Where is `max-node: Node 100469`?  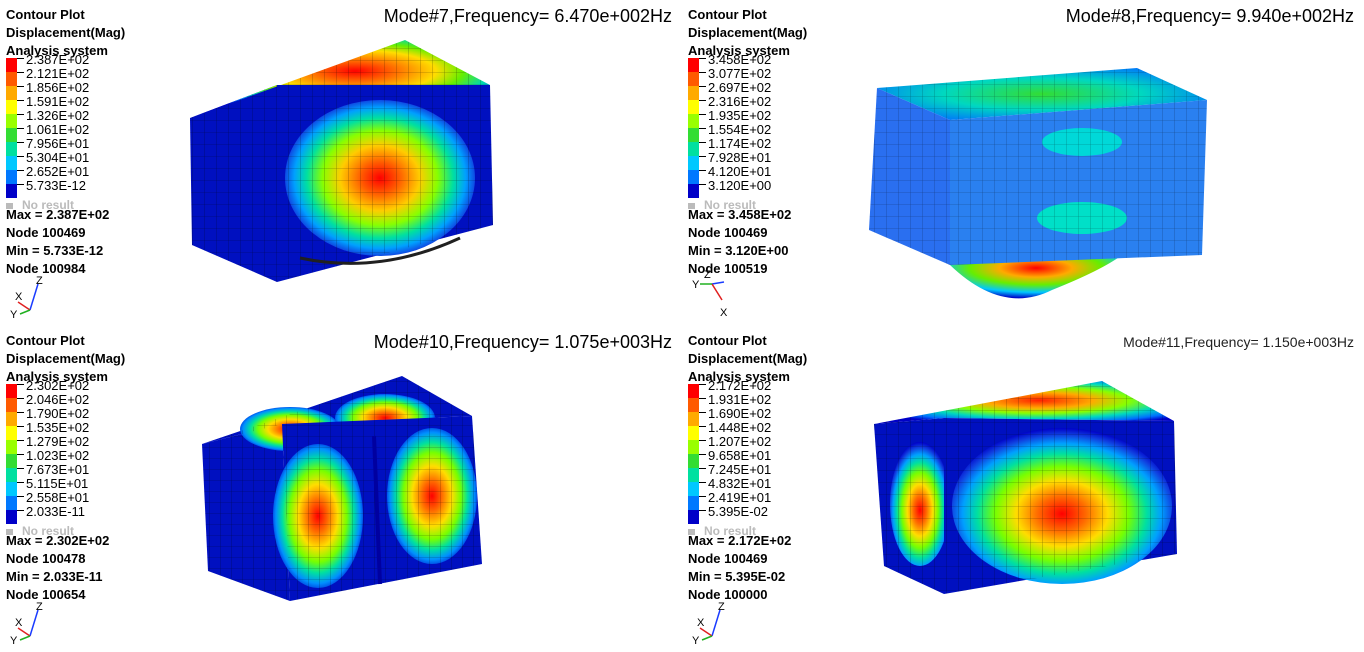
max-node: Node 100469 is located at coordinates (728, 558).